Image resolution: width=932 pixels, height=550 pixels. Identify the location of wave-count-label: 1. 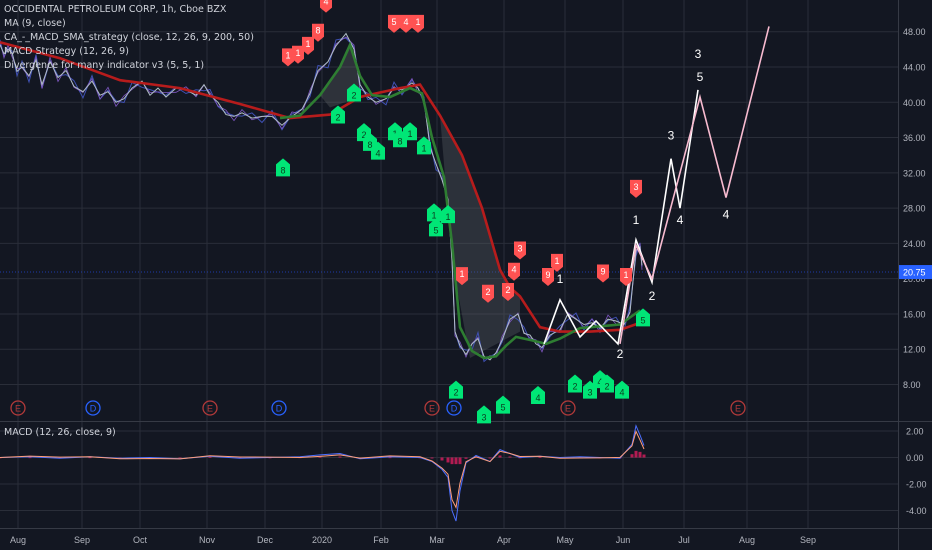
(636, 220).